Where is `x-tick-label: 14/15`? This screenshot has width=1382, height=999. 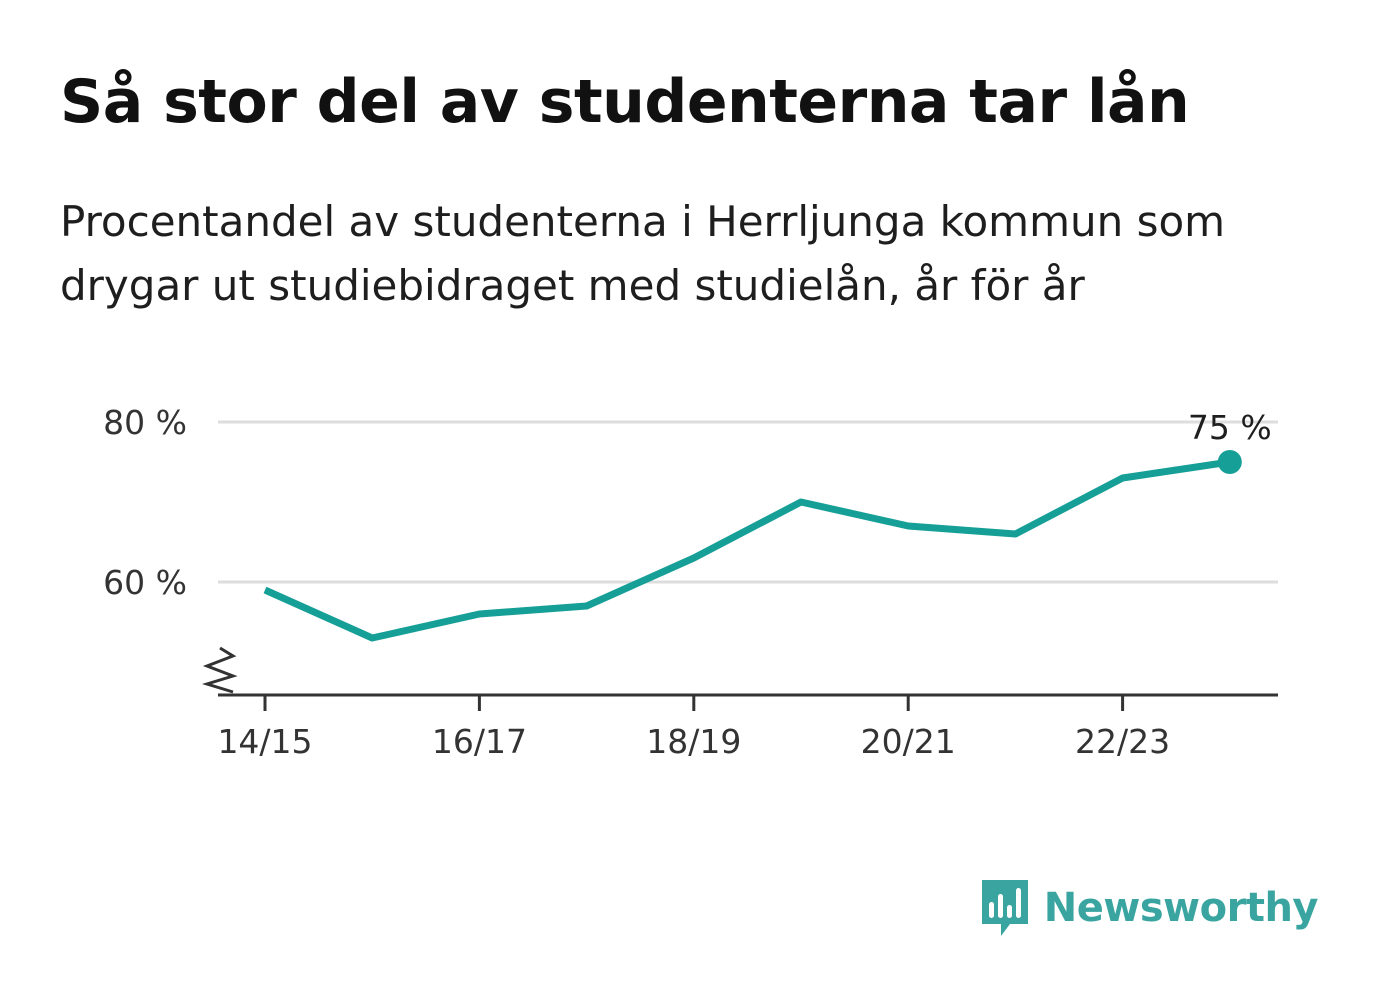
x-tick-label: 14/15 is located at coordinates (264, 741).